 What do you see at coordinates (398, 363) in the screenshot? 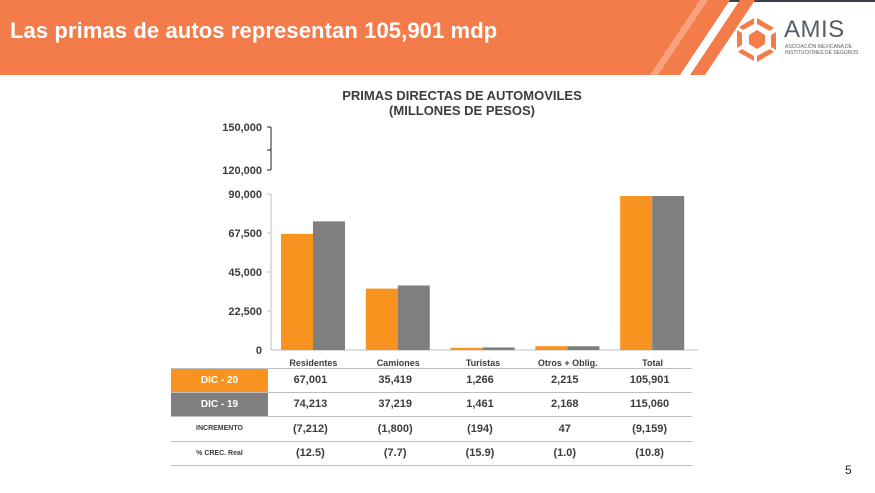
I see `x-category-label: Camiones` at bounding box center [398, 363].